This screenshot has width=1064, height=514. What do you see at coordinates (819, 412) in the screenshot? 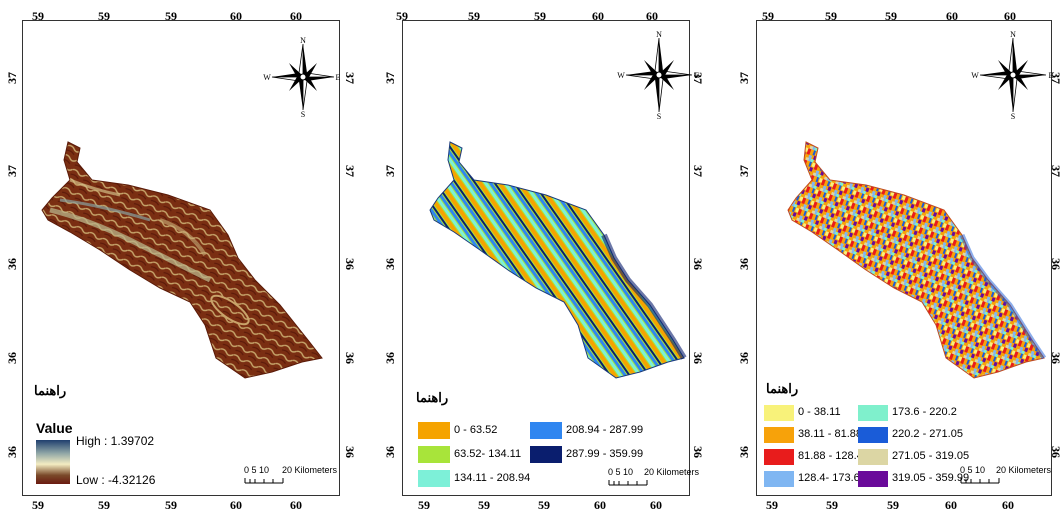
I see `legend-label: 0 - 38.11` at bounding box center [819, 412].